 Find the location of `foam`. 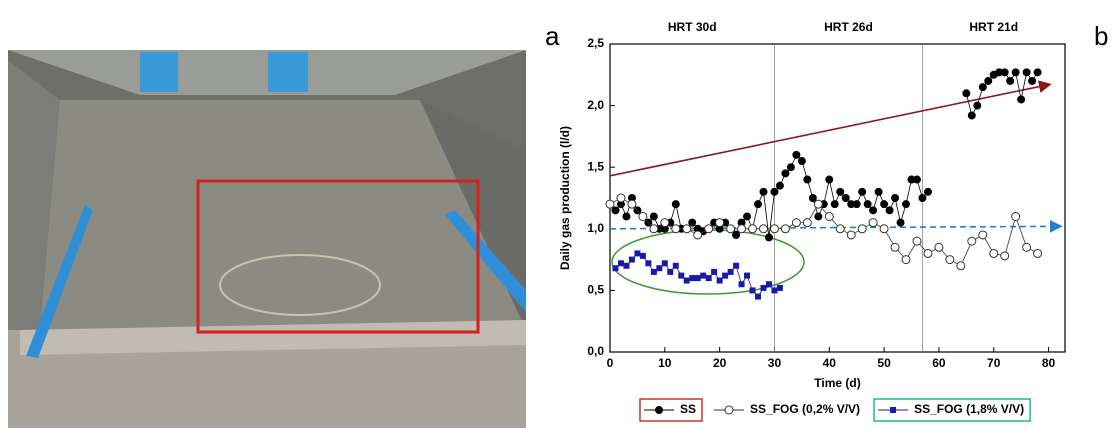

foam is located at coordinates (300, 285).